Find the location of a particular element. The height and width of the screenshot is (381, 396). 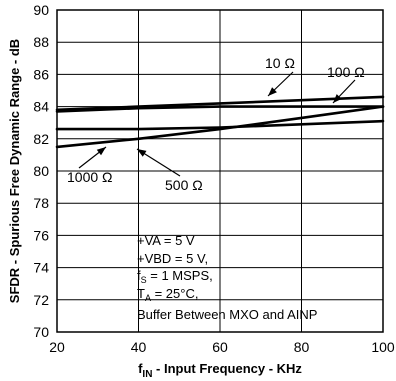

x-tick-label: 100 is located at coordinates (383, 347).